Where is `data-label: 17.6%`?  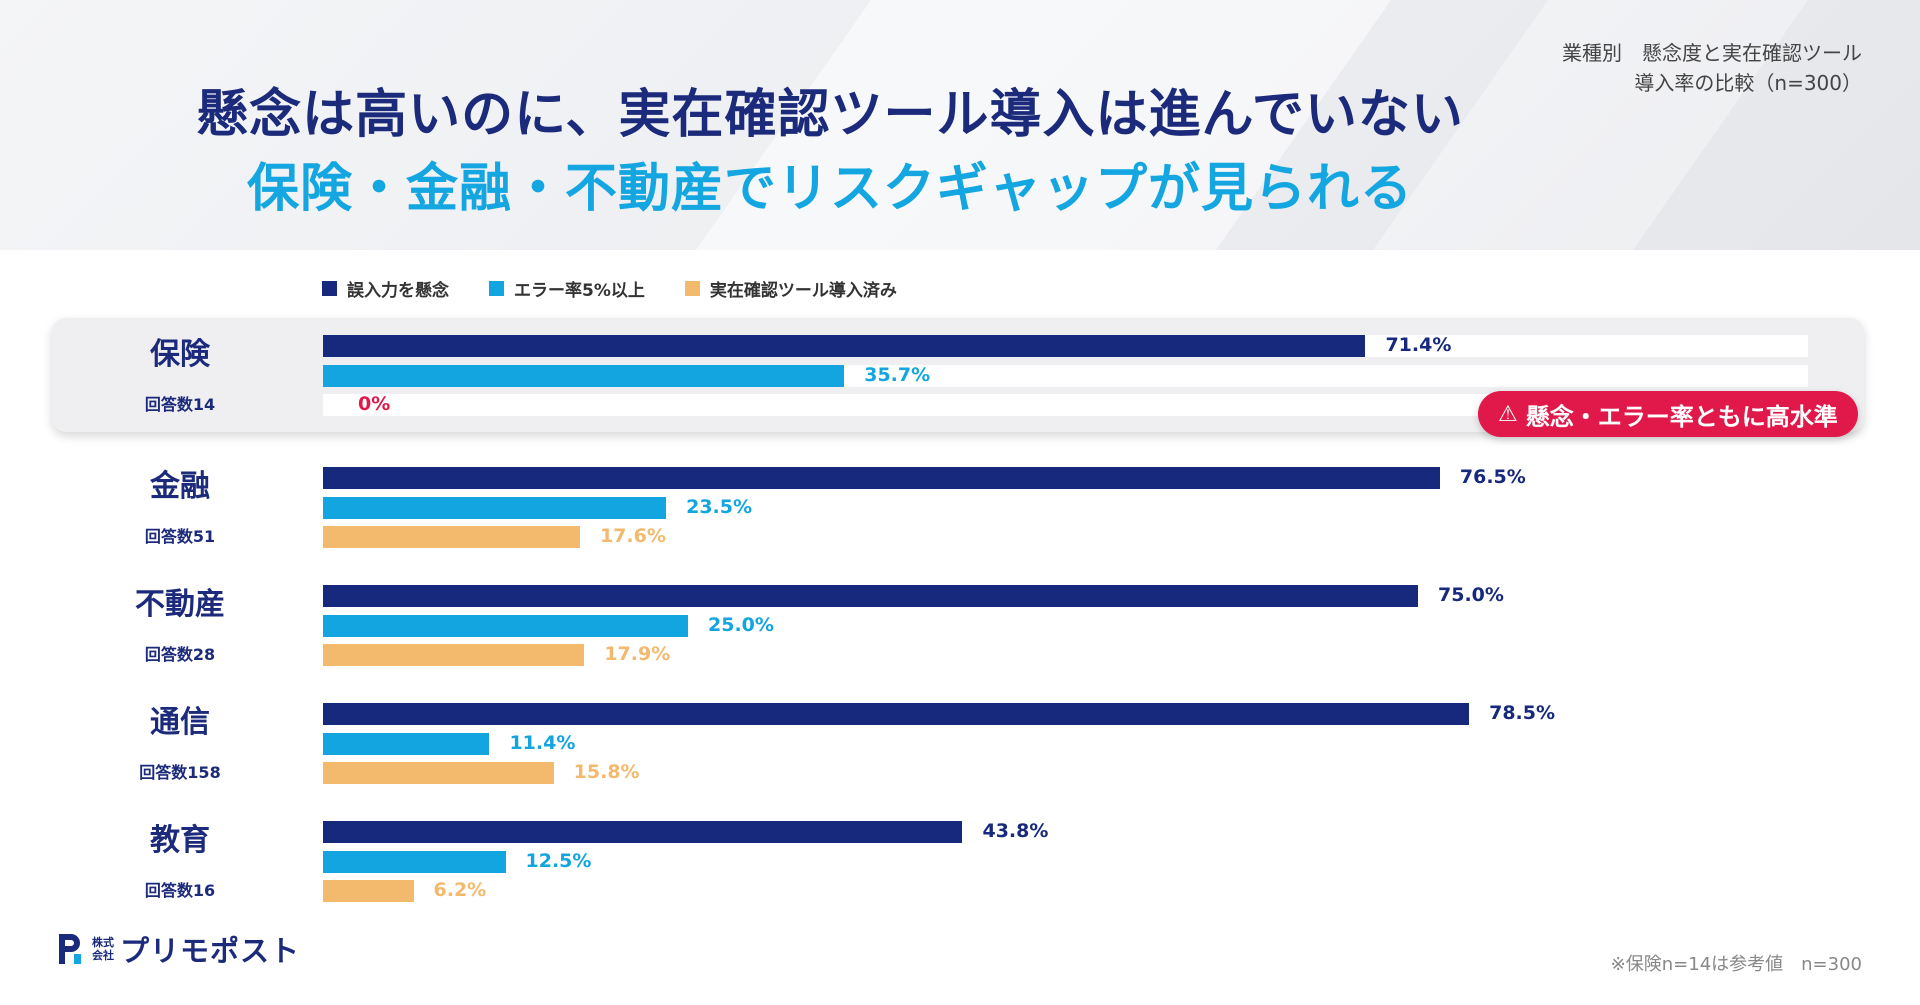 data-label: 17.6% is located at coordinates (632, 536).